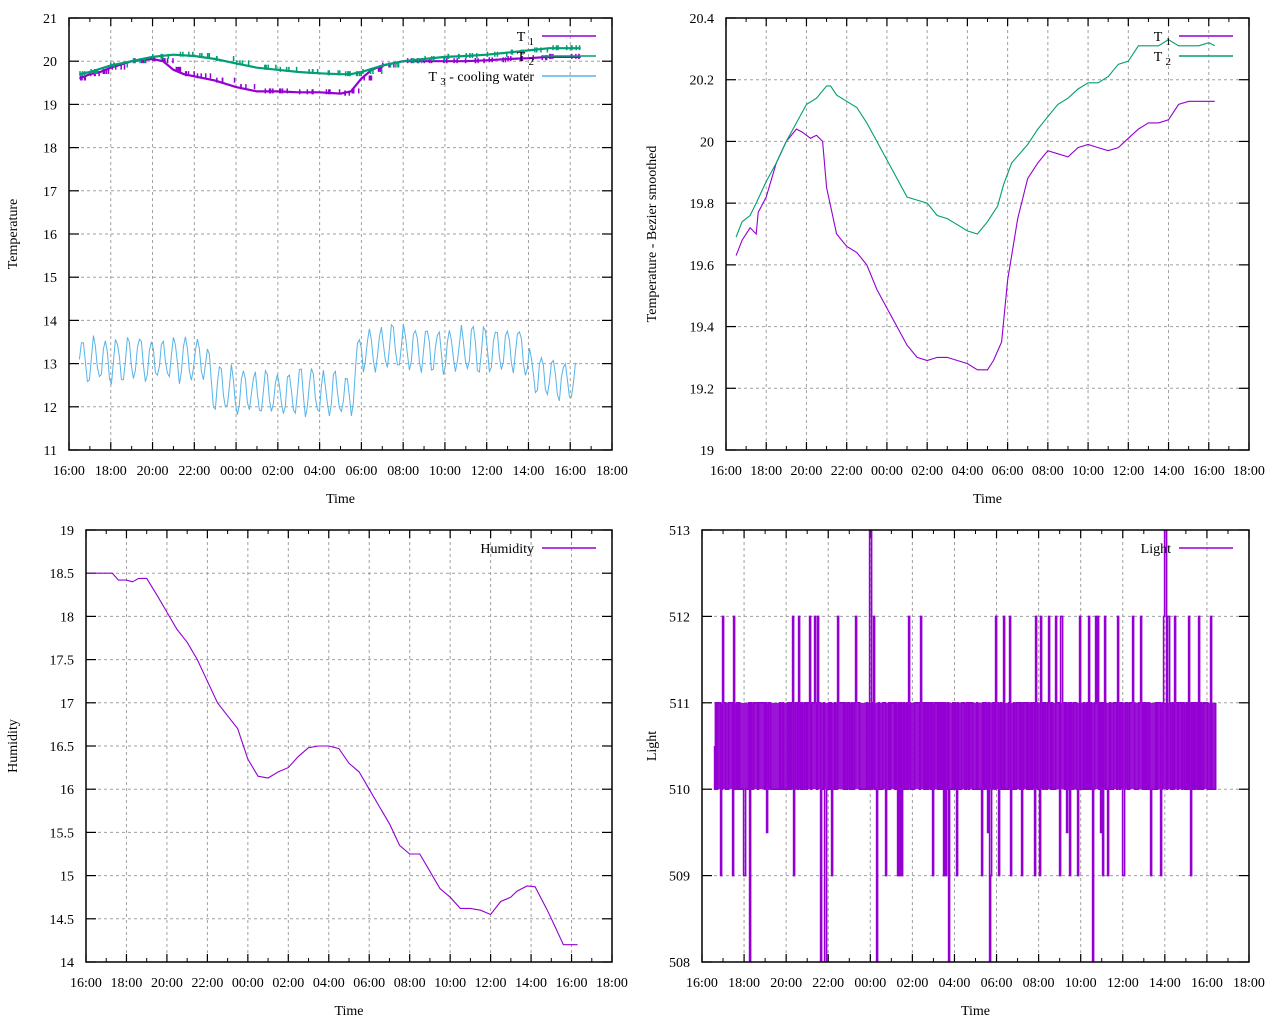  I want to click on y-tick-label: 19.2, so click(702, 389).